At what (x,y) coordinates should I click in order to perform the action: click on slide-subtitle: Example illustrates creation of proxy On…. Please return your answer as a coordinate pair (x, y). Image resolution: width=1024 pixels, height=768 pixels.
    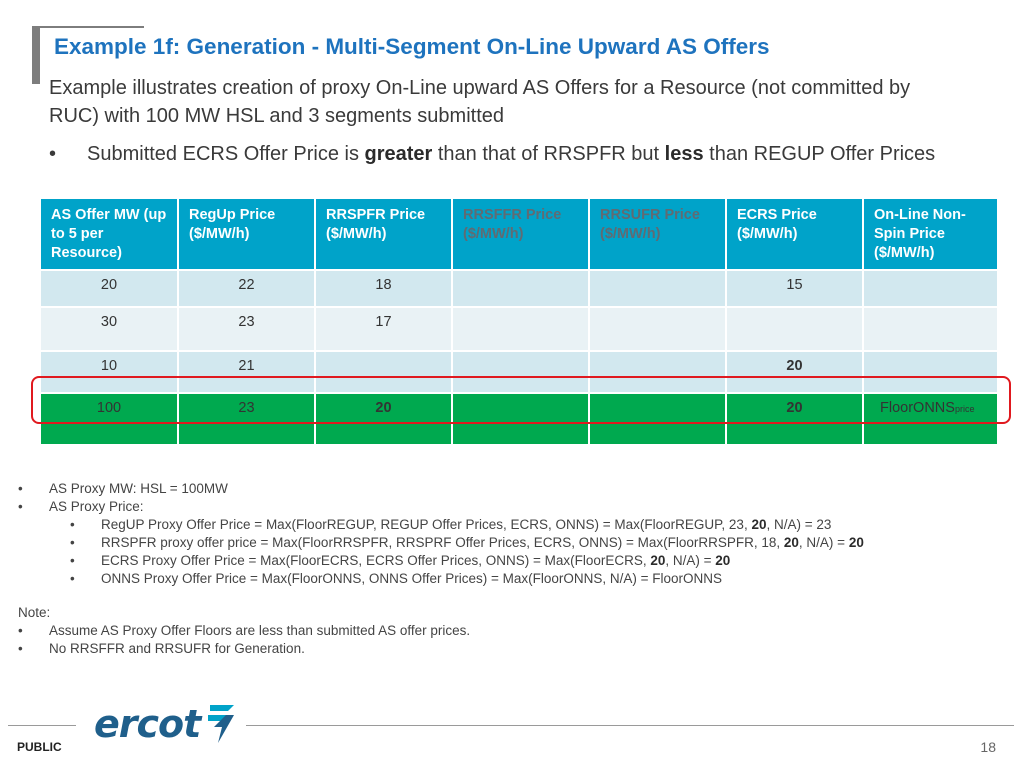
    Looking at the image, I should click on (480, 102).